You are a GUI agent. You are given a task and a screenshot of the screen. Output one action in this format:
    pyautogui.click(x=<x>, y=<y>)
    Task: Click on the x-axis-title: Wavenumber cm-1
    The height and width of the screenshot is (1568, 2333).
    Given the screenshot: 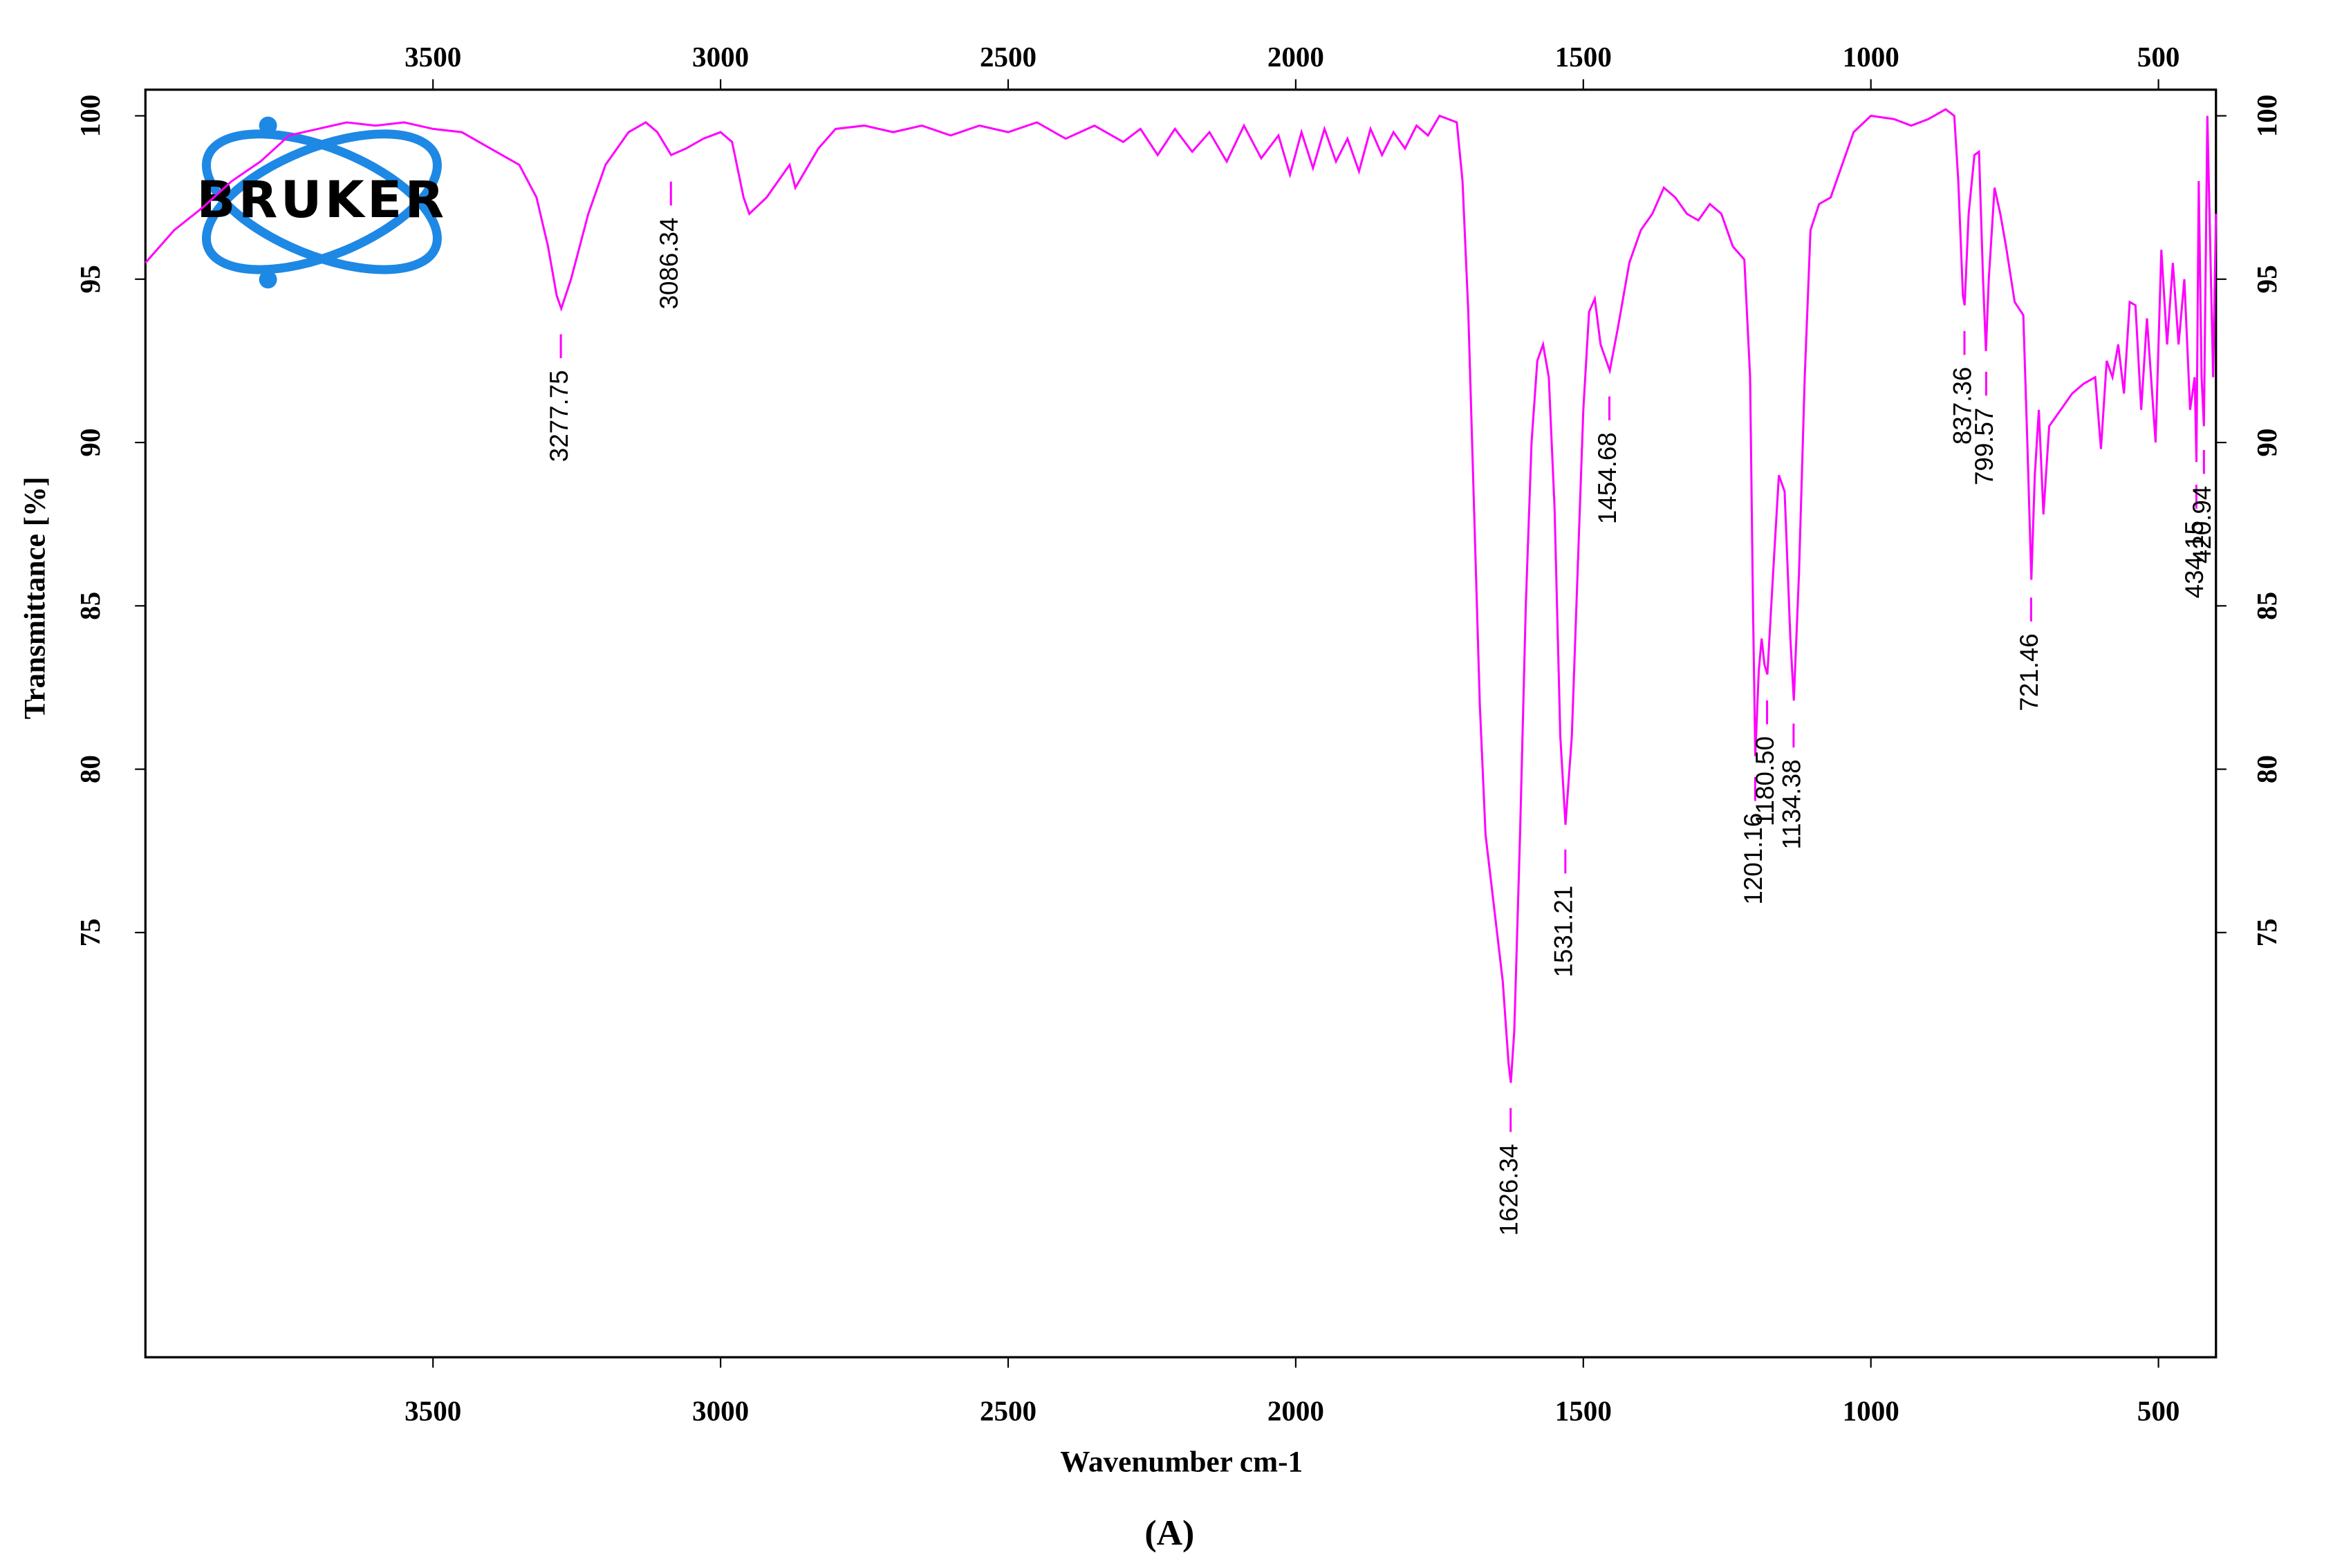 What is the action you would take?
    pyautogui.click(x=1181, y=1462)
    